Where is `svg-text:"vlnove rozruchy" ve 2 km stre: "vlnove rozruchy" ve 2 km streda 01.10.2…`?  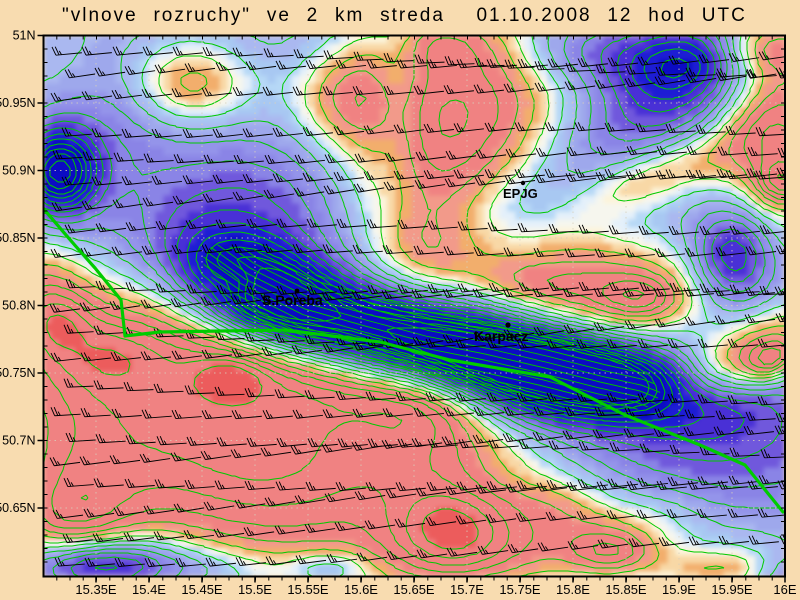
svg-text:"vlnove rozruchy" ve 2 km stre: "vlnove rozruchy" ve 2 km streda 01.10.2… is located at coordinates (404, 15).